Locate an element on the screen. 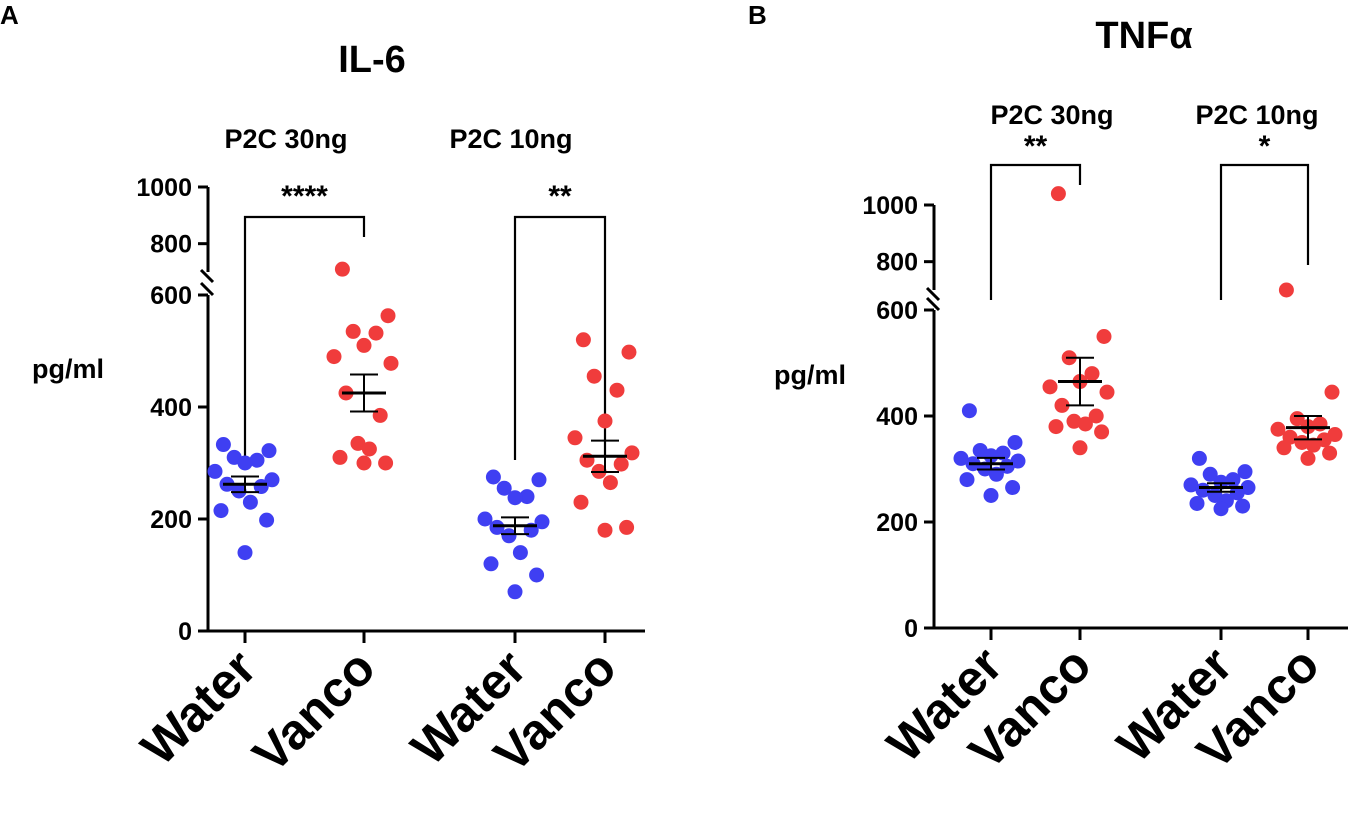  panel-label: A is located at coordinates (9, 15).